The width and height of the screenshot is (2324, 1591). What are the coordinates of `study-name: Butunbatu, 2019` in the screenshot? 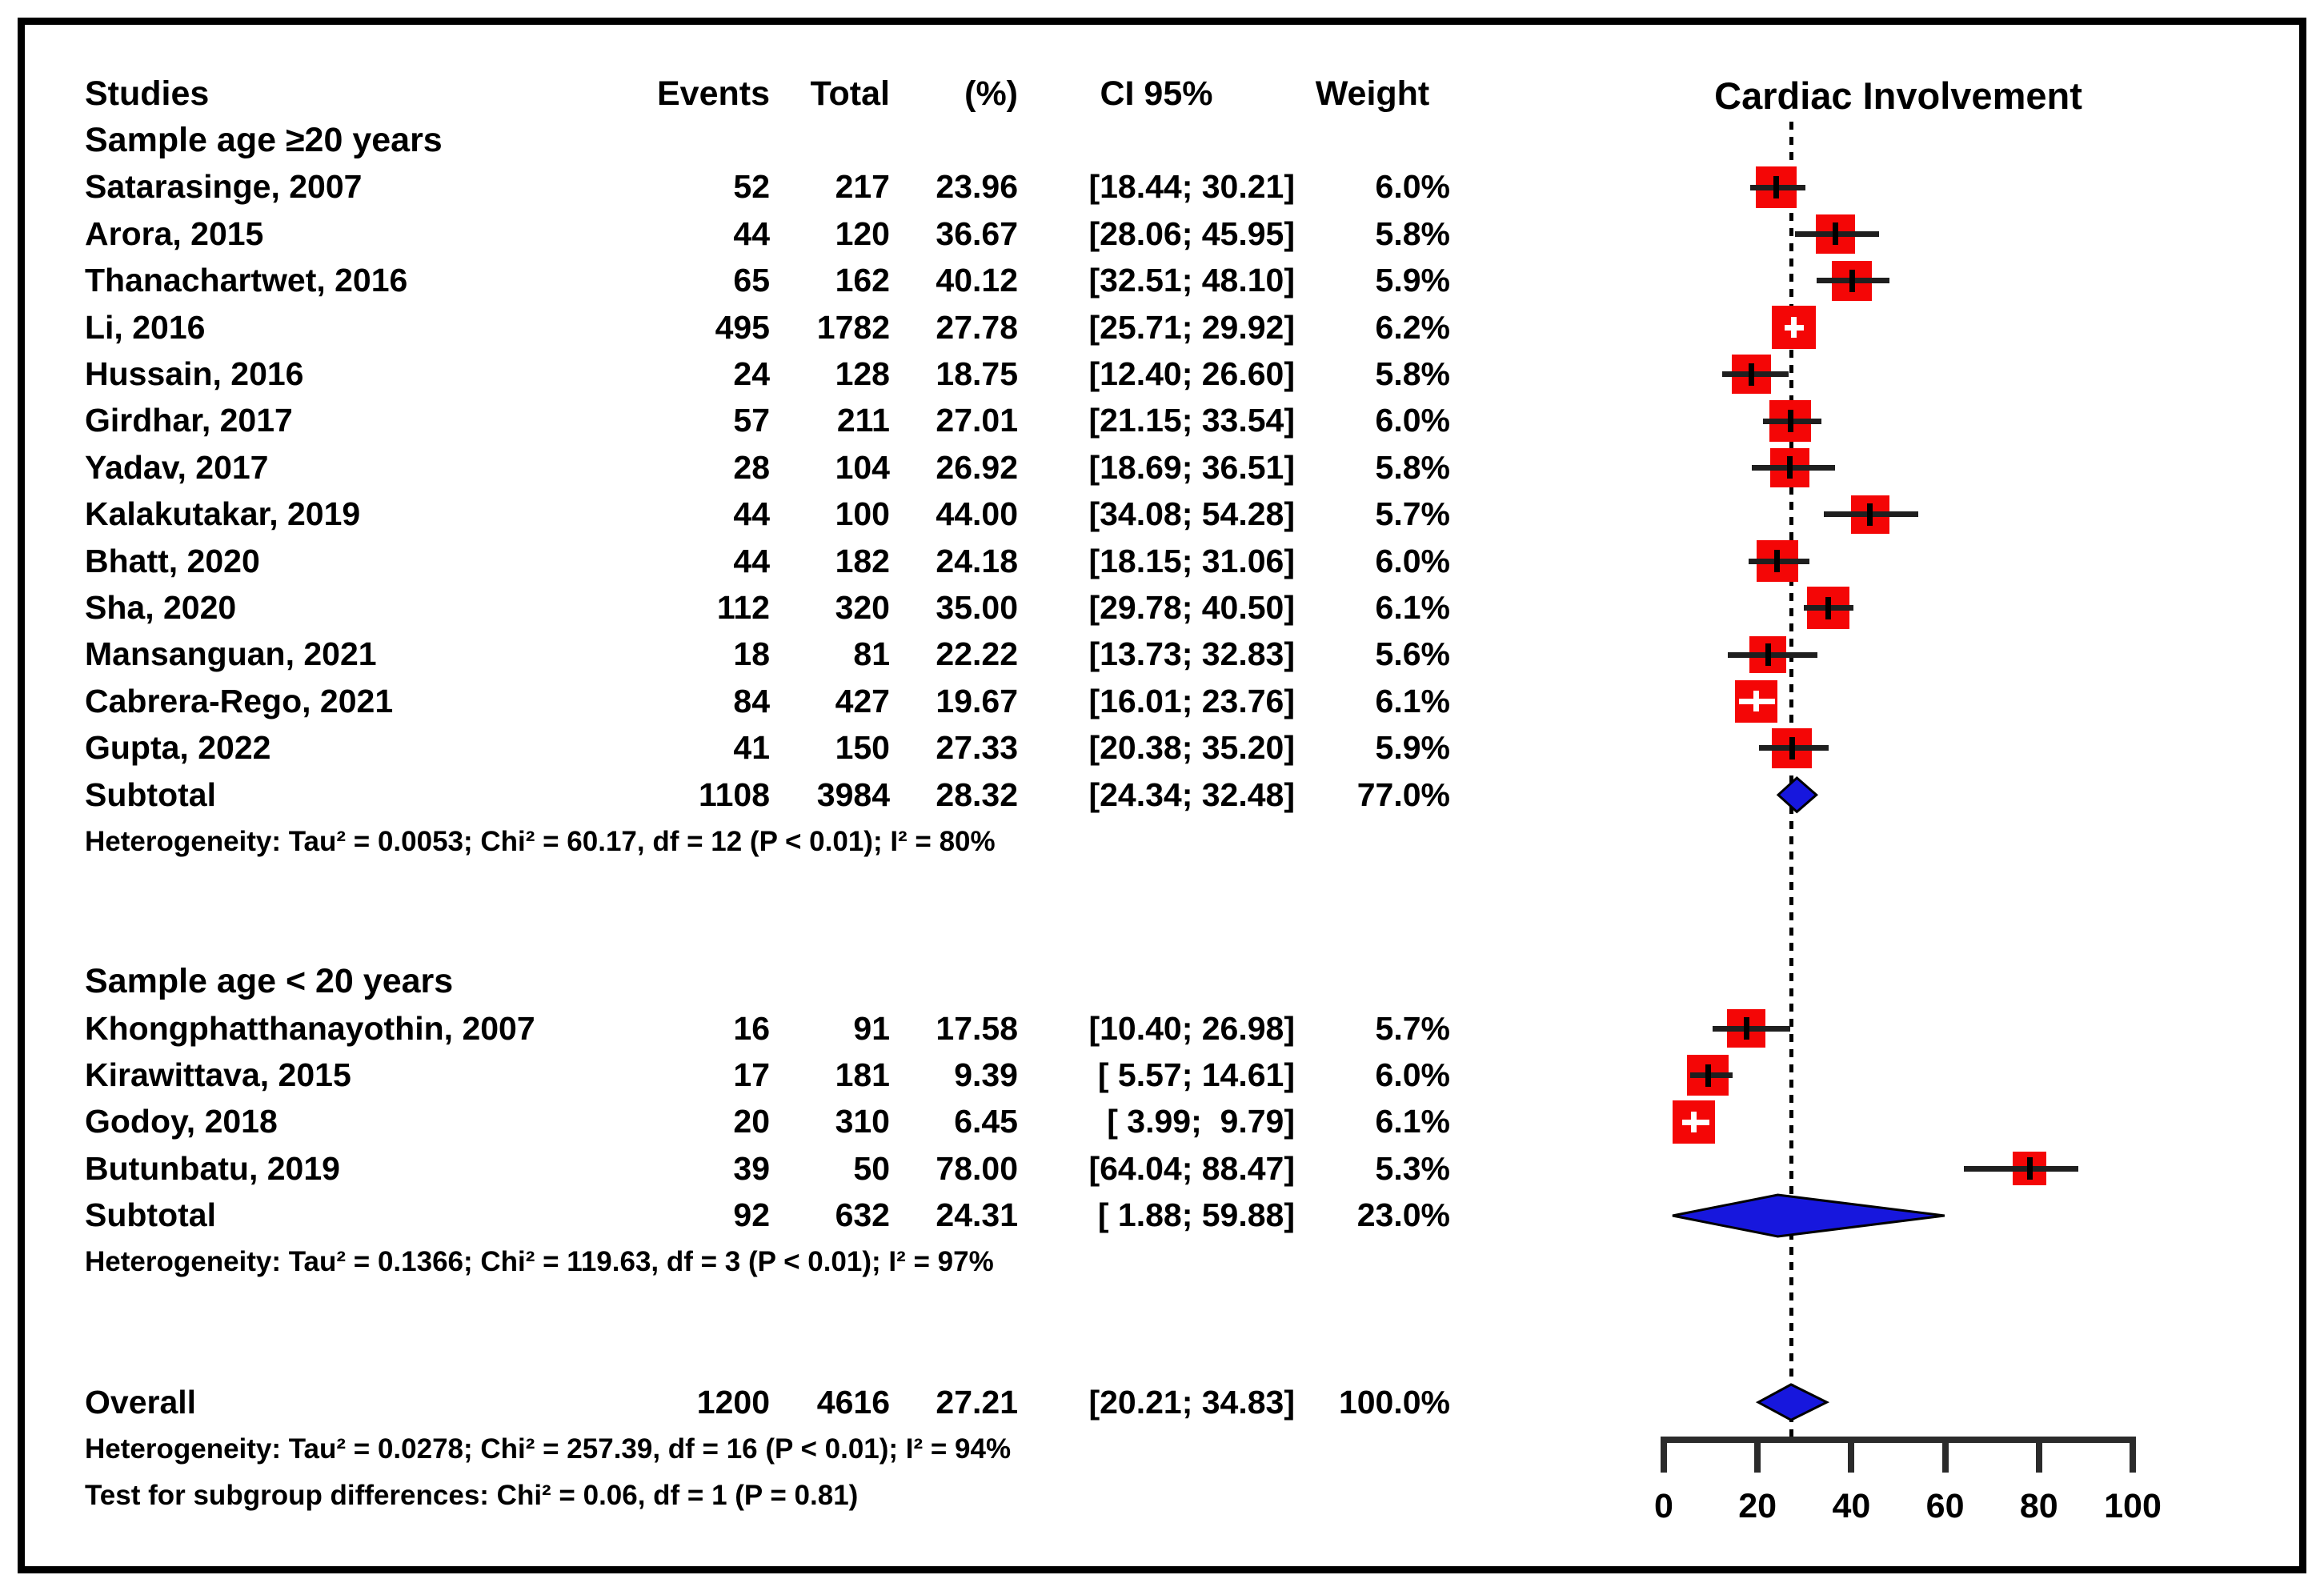 It's located at (213, 1168).